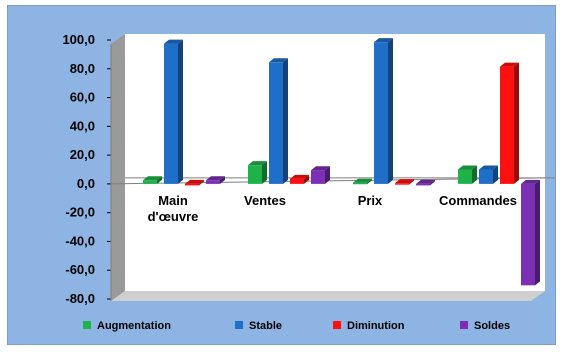 The height and width of the screenshot is (354, 562). What do you see at coordinates (82, 154) in the screenshot?
I see `y-tick-label: 20,0` at bounding box center [82, 154].